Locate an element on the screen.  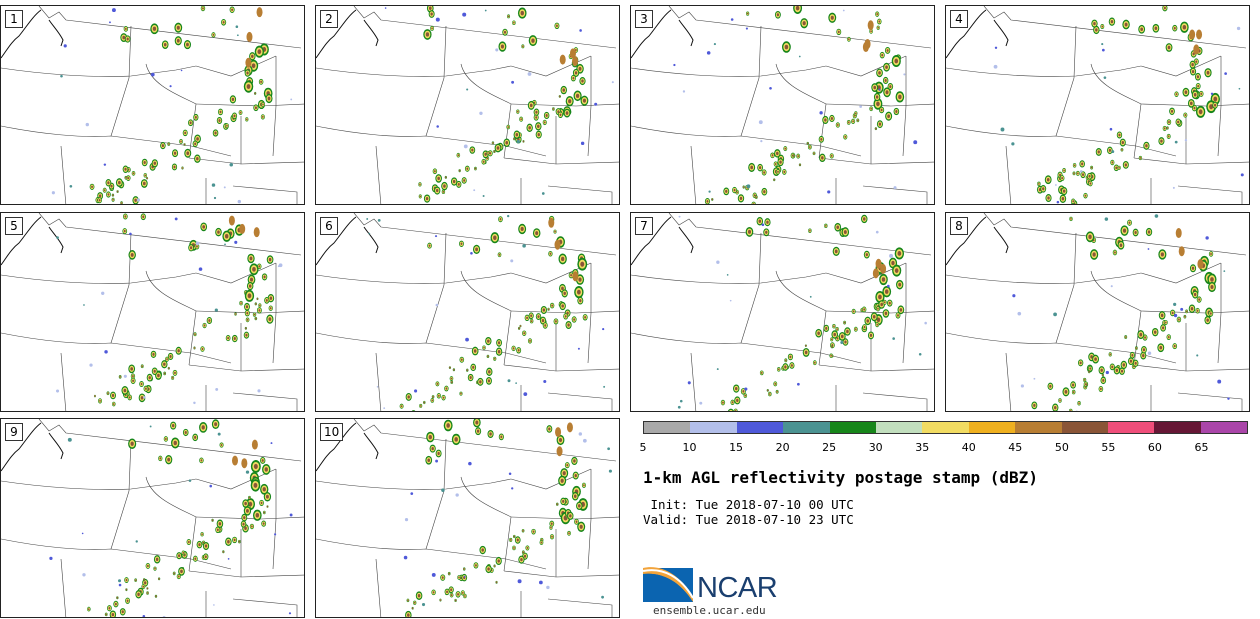
member-panel-9: 9 is located at coordinates (152, 518).